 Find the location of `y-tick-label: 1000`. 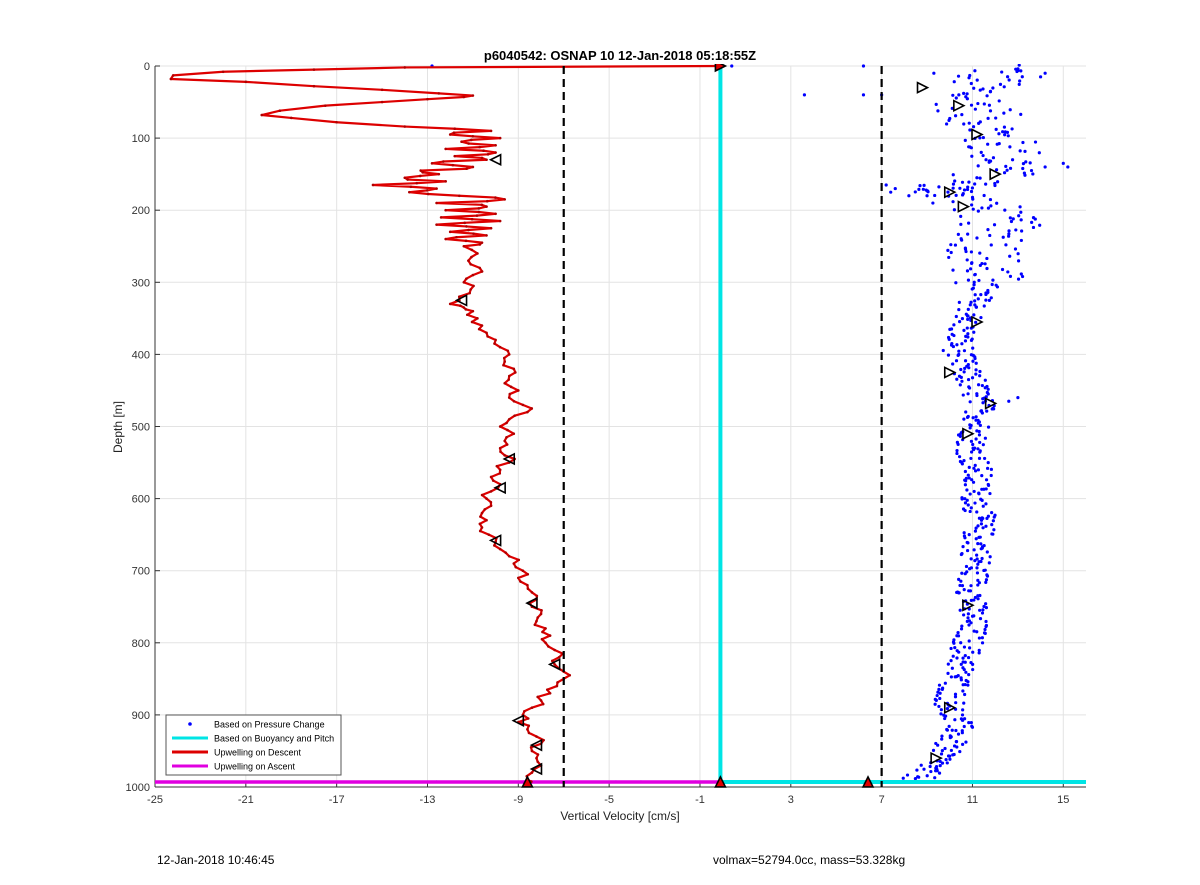

y-tick-label: 1000 is located at coordinates (138, 788).